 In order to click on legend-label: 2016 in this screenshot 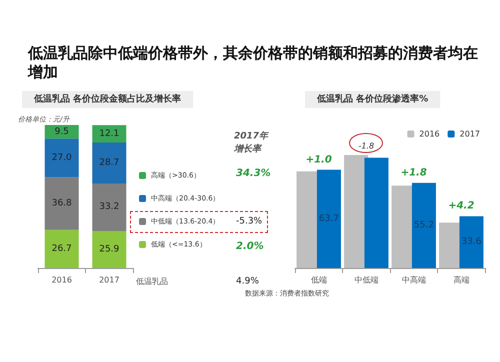, I will do `click(429, 134)`.